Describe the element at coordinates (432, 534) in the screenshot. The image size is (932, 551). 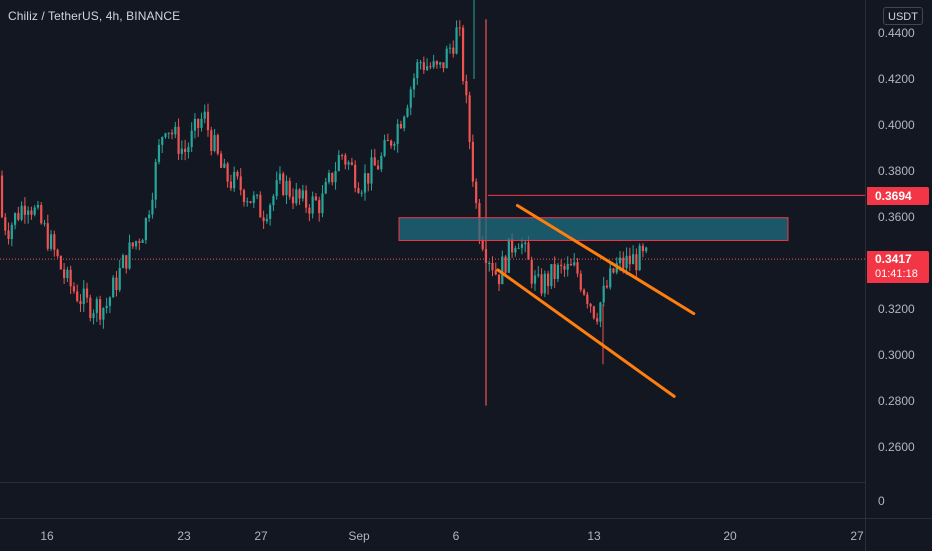
I see `time-axis: 16 23 27 Sep 6 13 20 27` at that location.